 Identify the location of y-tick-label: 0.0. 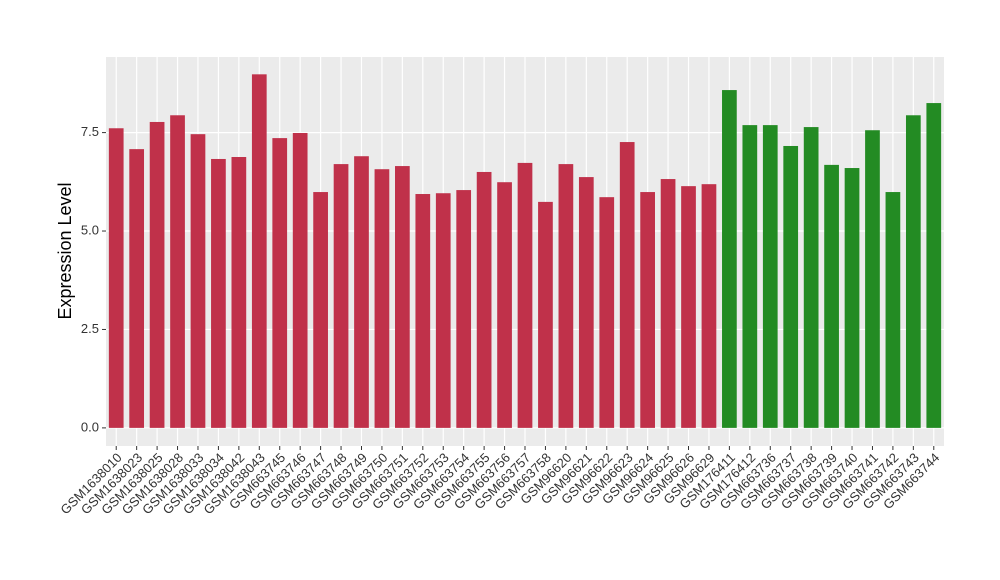
(90, 426).